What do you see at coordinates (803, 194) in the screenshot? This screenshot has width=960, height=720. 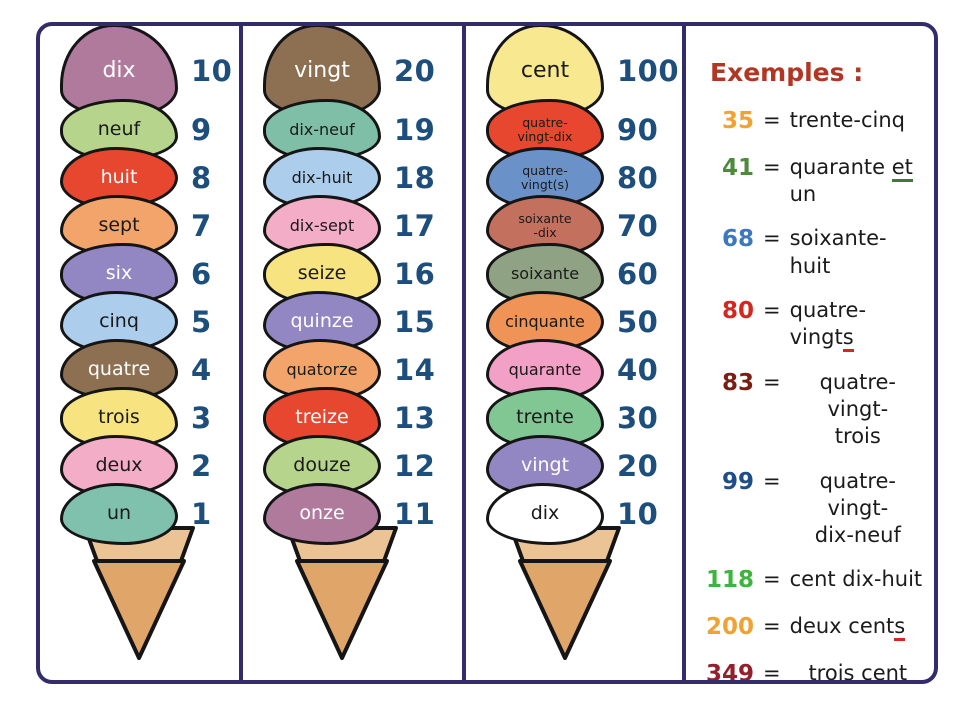 I see `phrase-text: un` at bounding box center [803, 194].